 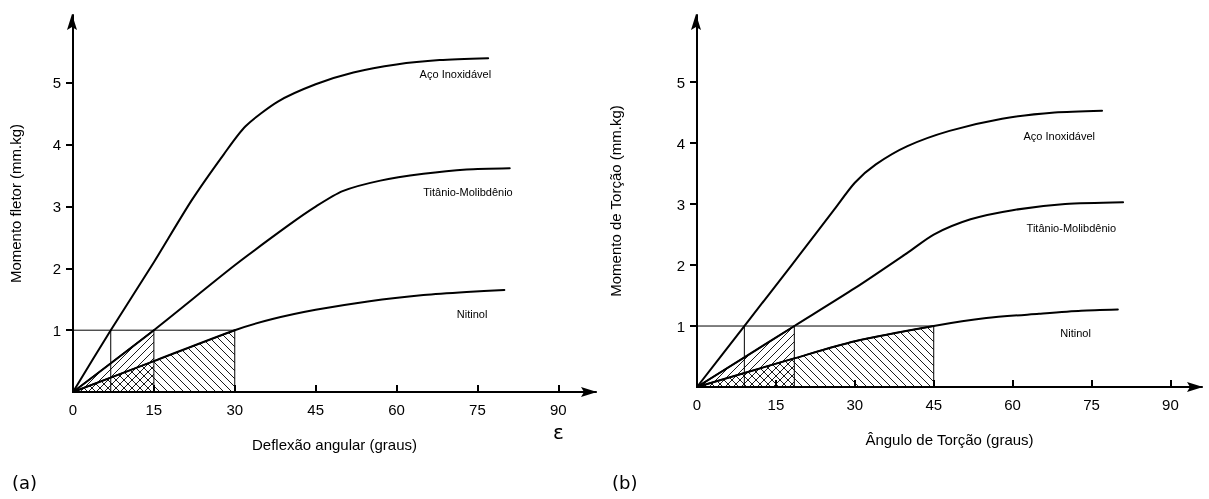 What do you see at coordinates (625, 482) in the screenshot?
I see `text: (b)` at bounding box center [625, 482].